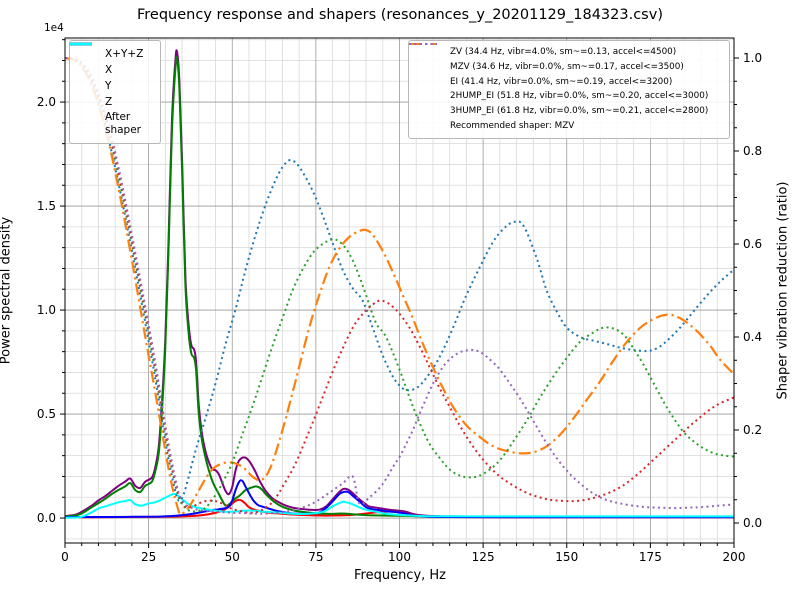  Describe the element at coordinates (752, 58) in the screenshot. I see `y-right-tick-label: 1.0` at that location.